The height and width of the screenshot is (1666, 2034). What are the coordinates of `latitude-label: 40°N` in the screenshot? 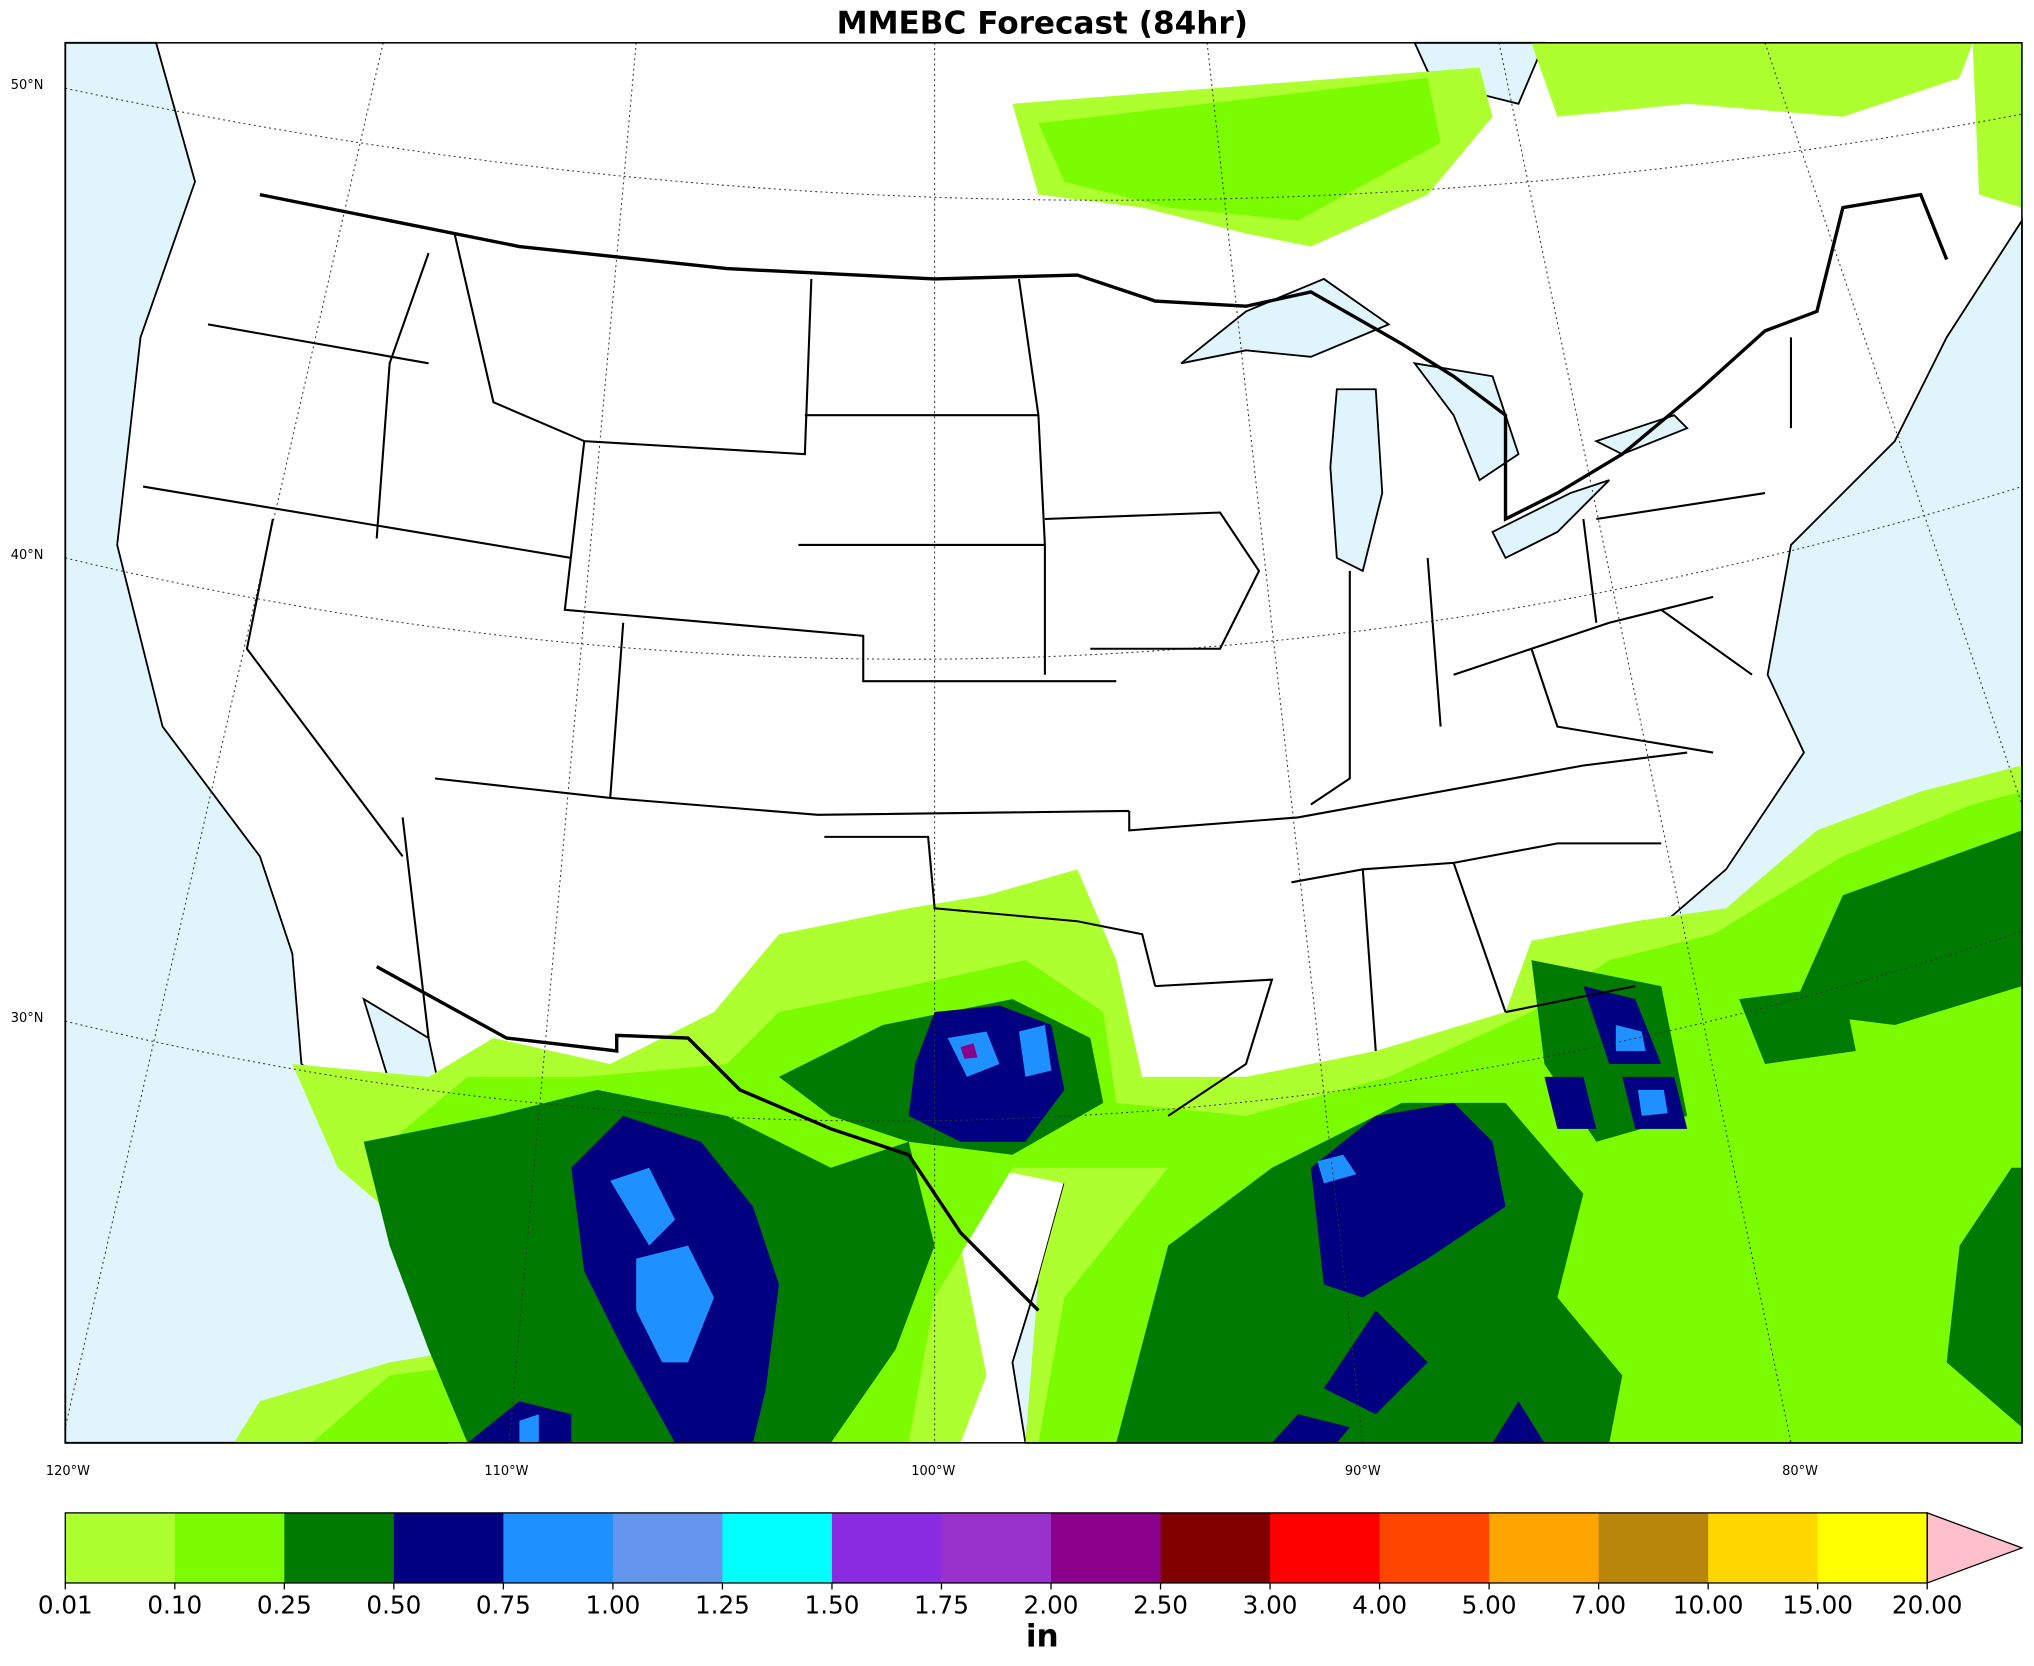 It's located at (27, 555).